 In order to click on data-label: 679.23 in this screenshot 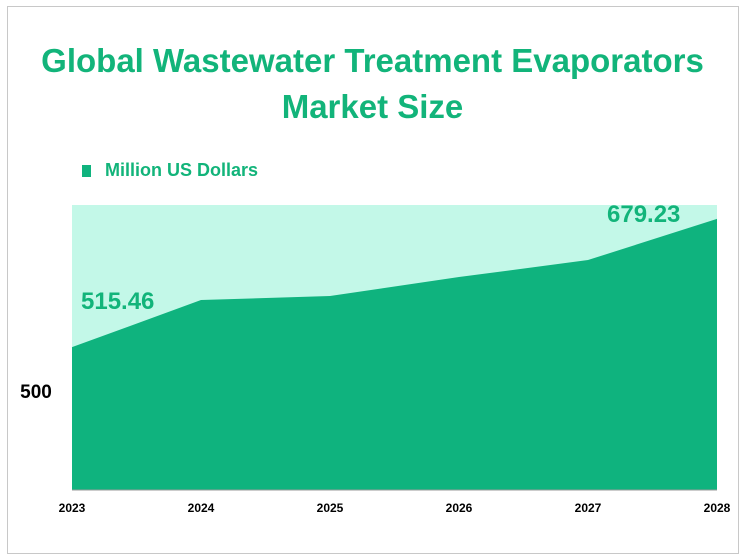, I will do `click(643, 214)`.